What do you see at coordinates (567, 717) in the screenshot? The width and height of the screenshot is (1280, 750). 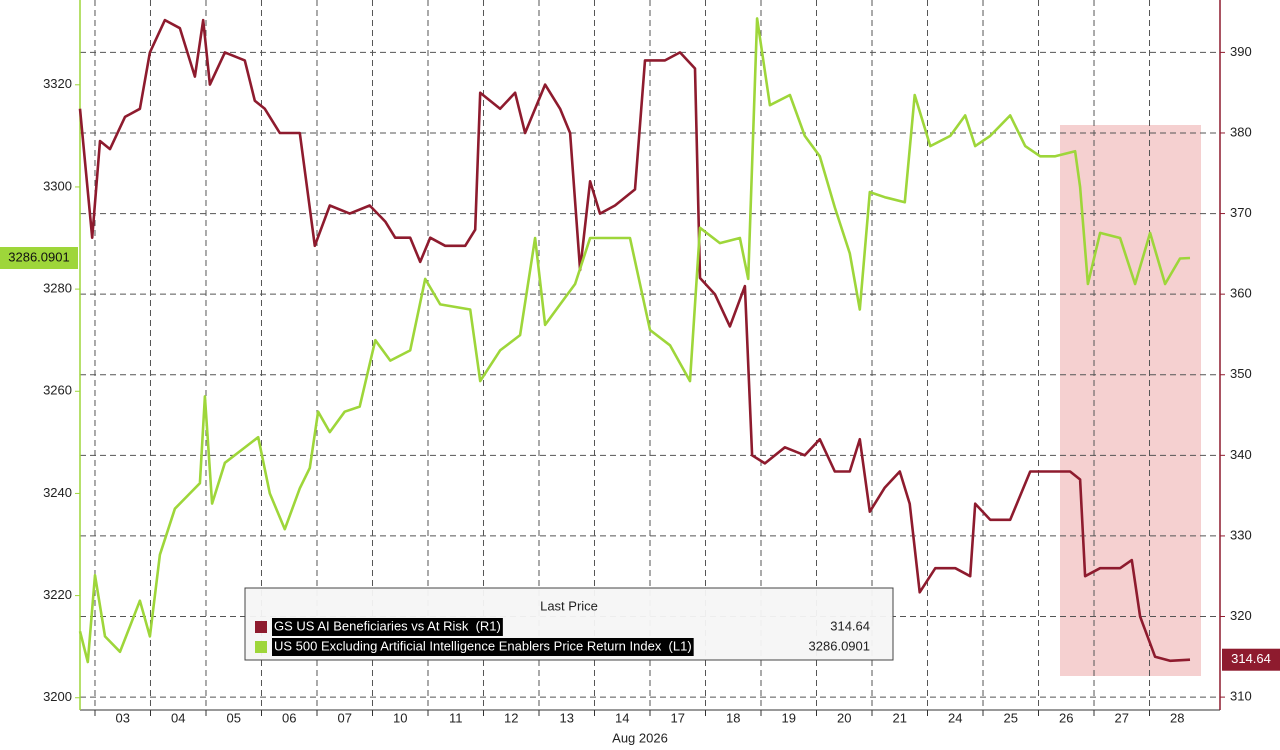 I see `x-tick-label: 13` at bounding box center [567, 717].